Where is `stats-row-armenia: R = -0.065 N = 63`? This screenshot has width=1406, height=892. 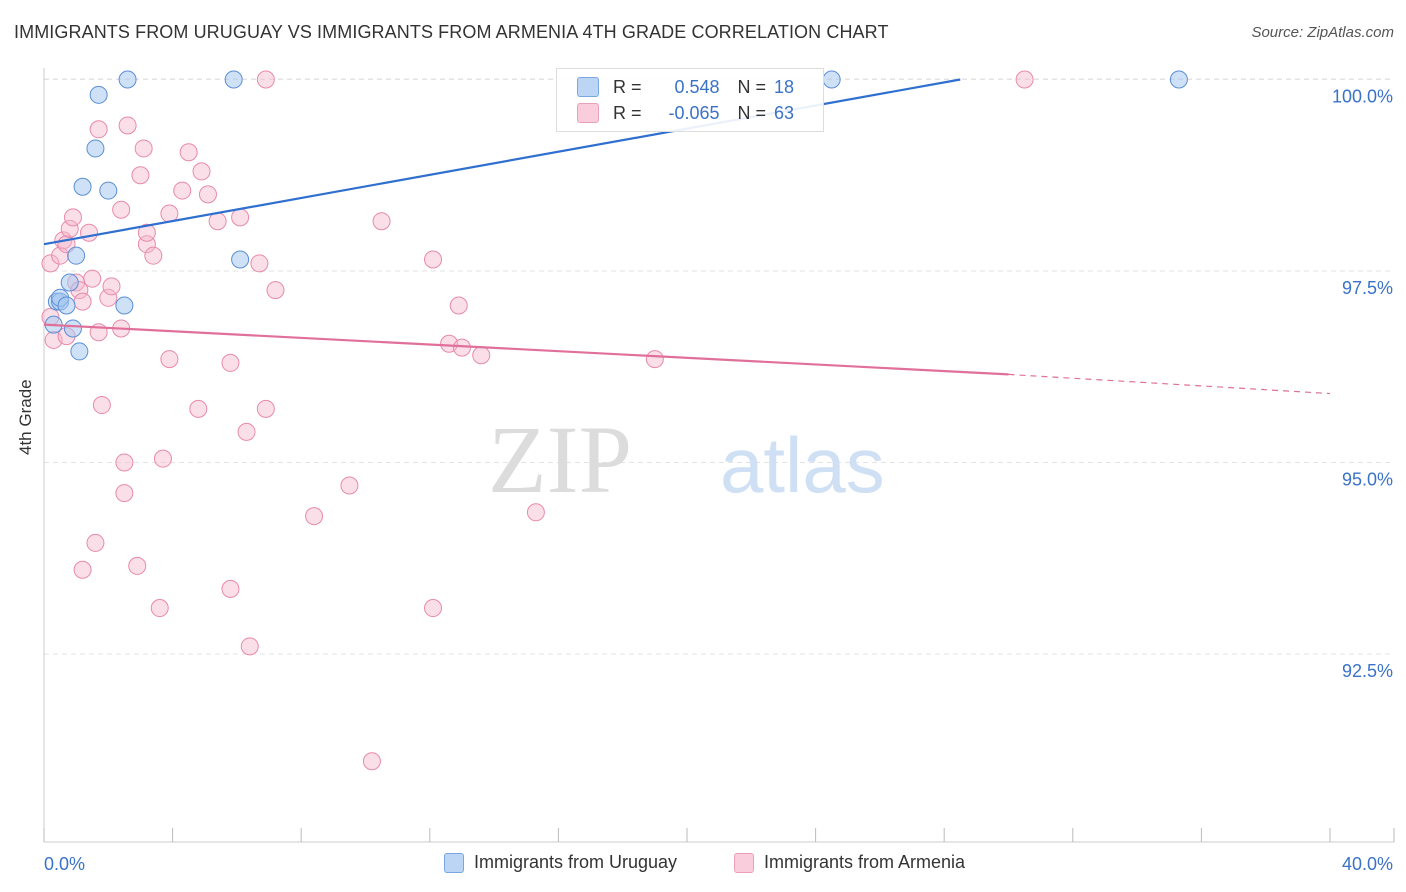
stats-row-armenia: R = -0.065 N = 63 is located at coordinates (685, 113).